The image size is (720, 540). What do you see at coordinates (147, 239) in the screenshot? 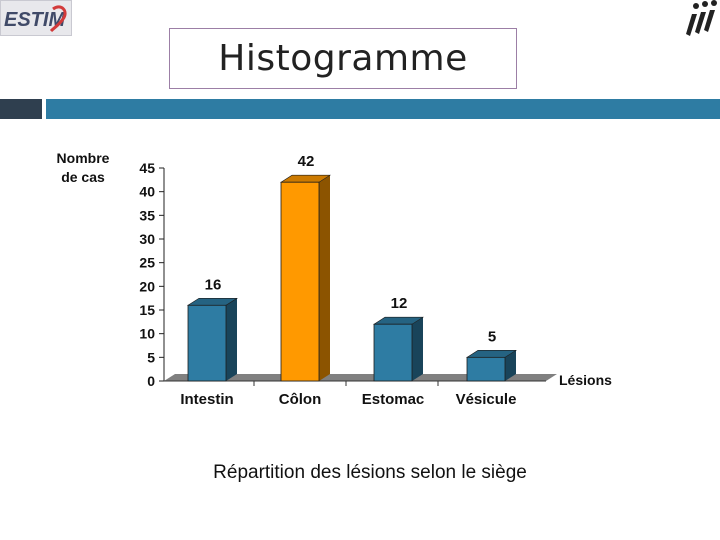
I see `y-tick-label: 30` at bounding box center [147, 239].